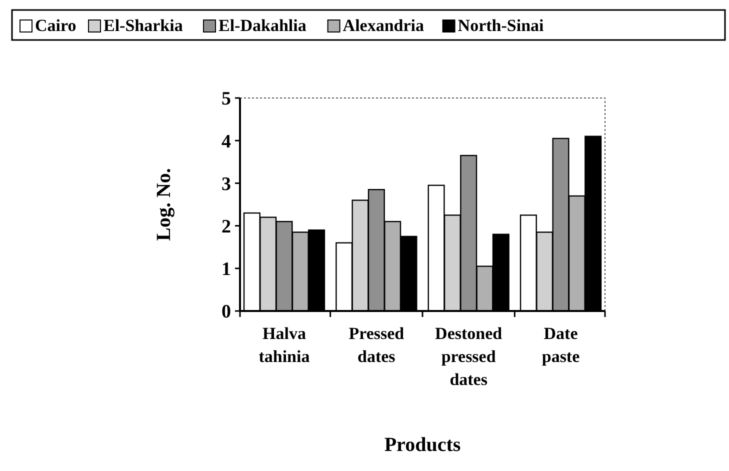 This screenshot has height=471, width=729. I want to click on x-tick-label: Pressed dates, so click(376, 345).